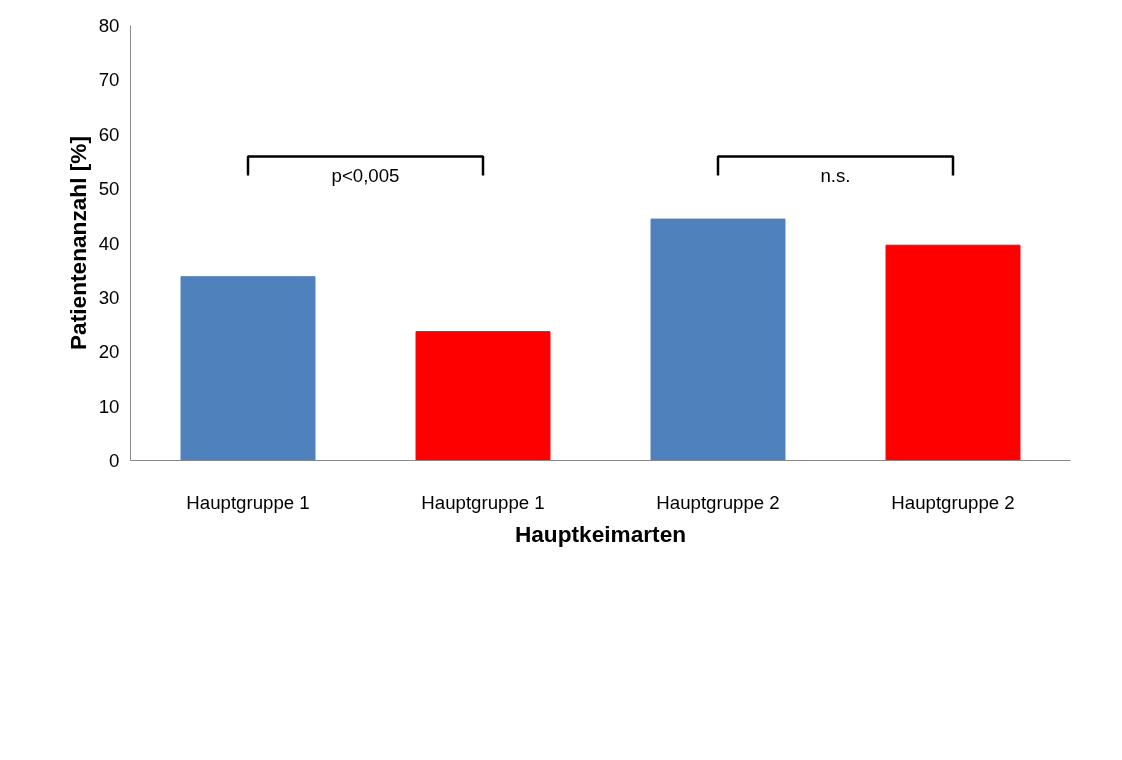 This screenshot has width=1122, height=760. Describe the element at coordinates (109, 25) in the screenshot. I see `y-tick-label: 80` at that location.